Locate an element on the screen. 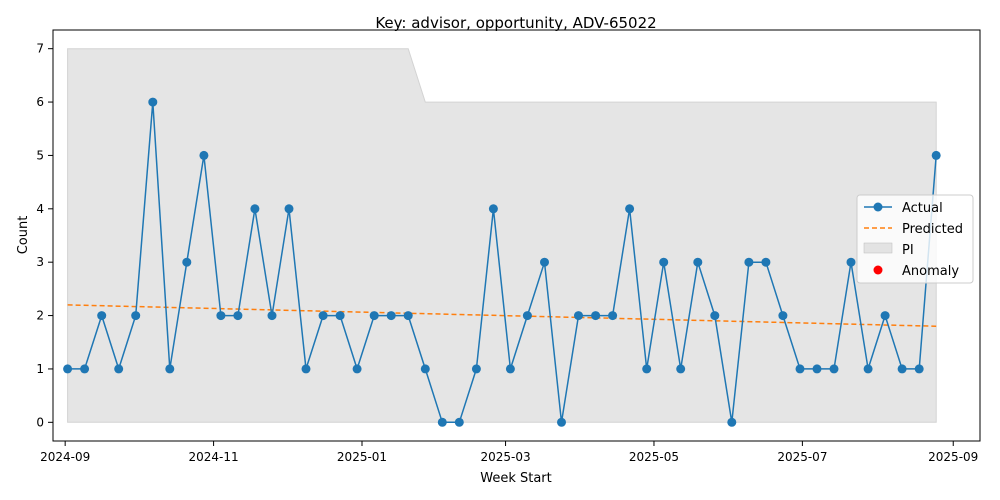 The image size is (1000, 500). legend-actual-marker is located at coordinates (878, 207).